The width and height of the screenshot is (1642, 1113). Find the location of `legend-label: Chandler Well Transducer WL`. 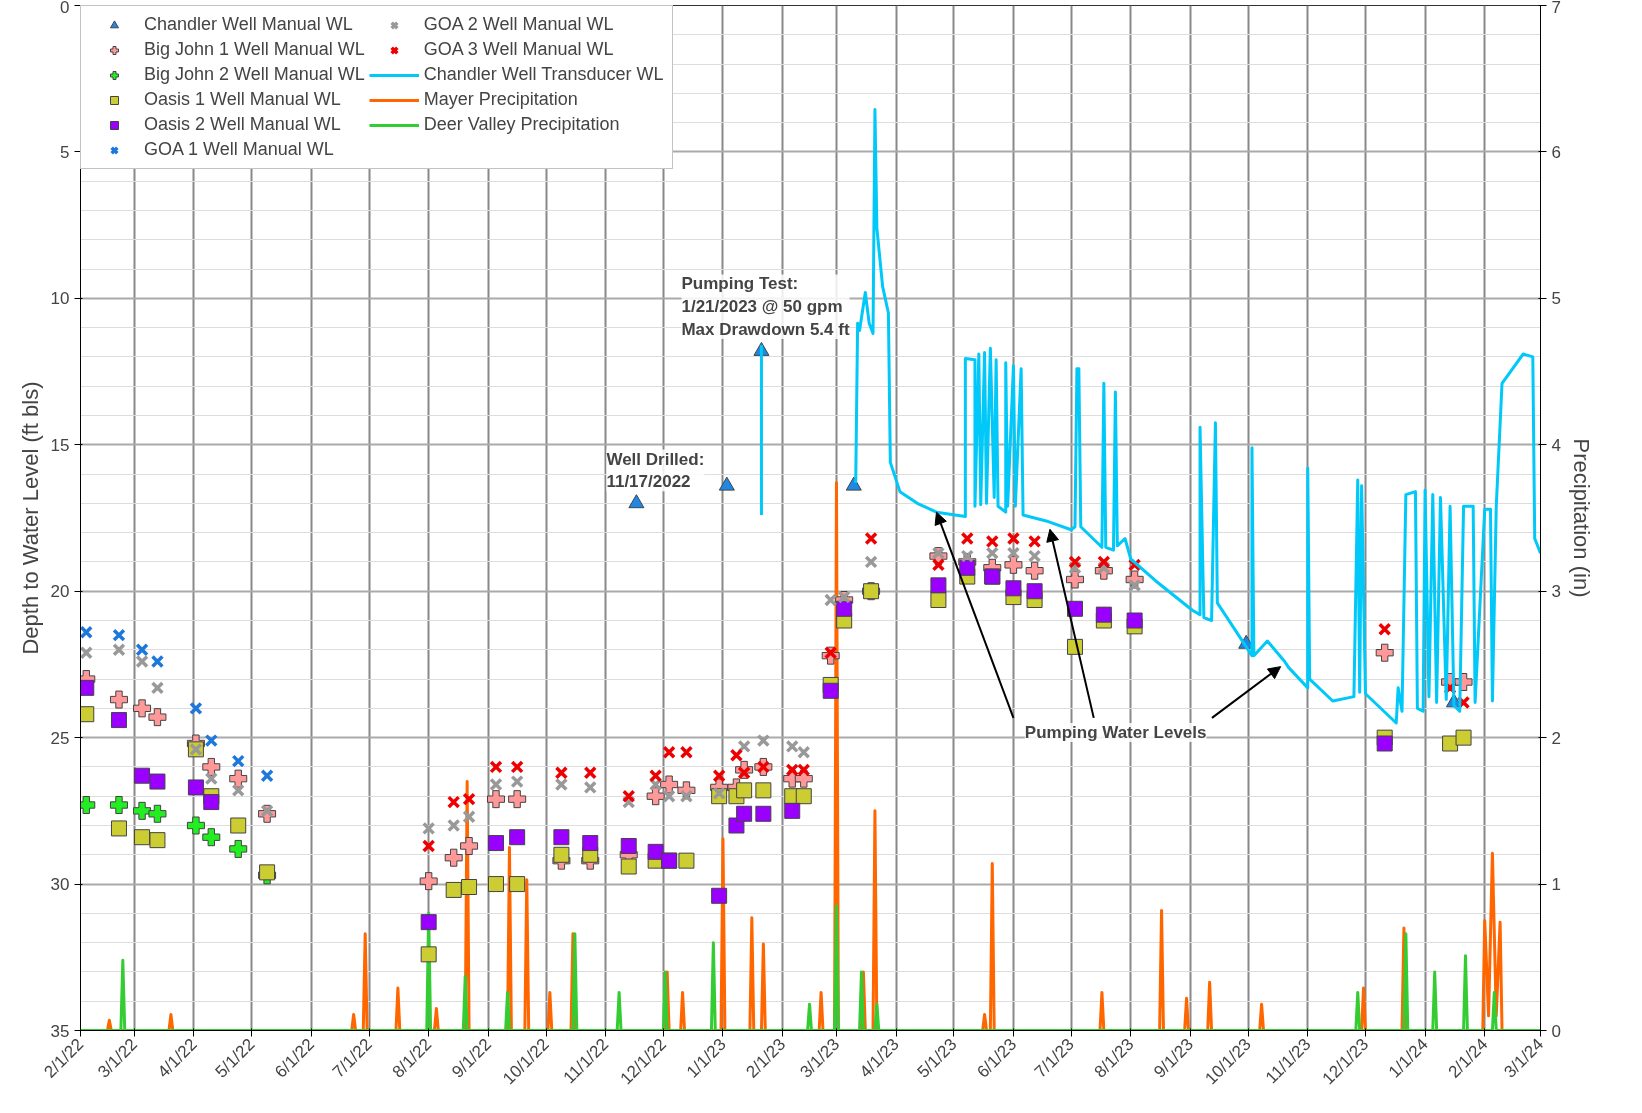

legend-label: Chandler Well Transducer WL is located at coordinates (543, 74).